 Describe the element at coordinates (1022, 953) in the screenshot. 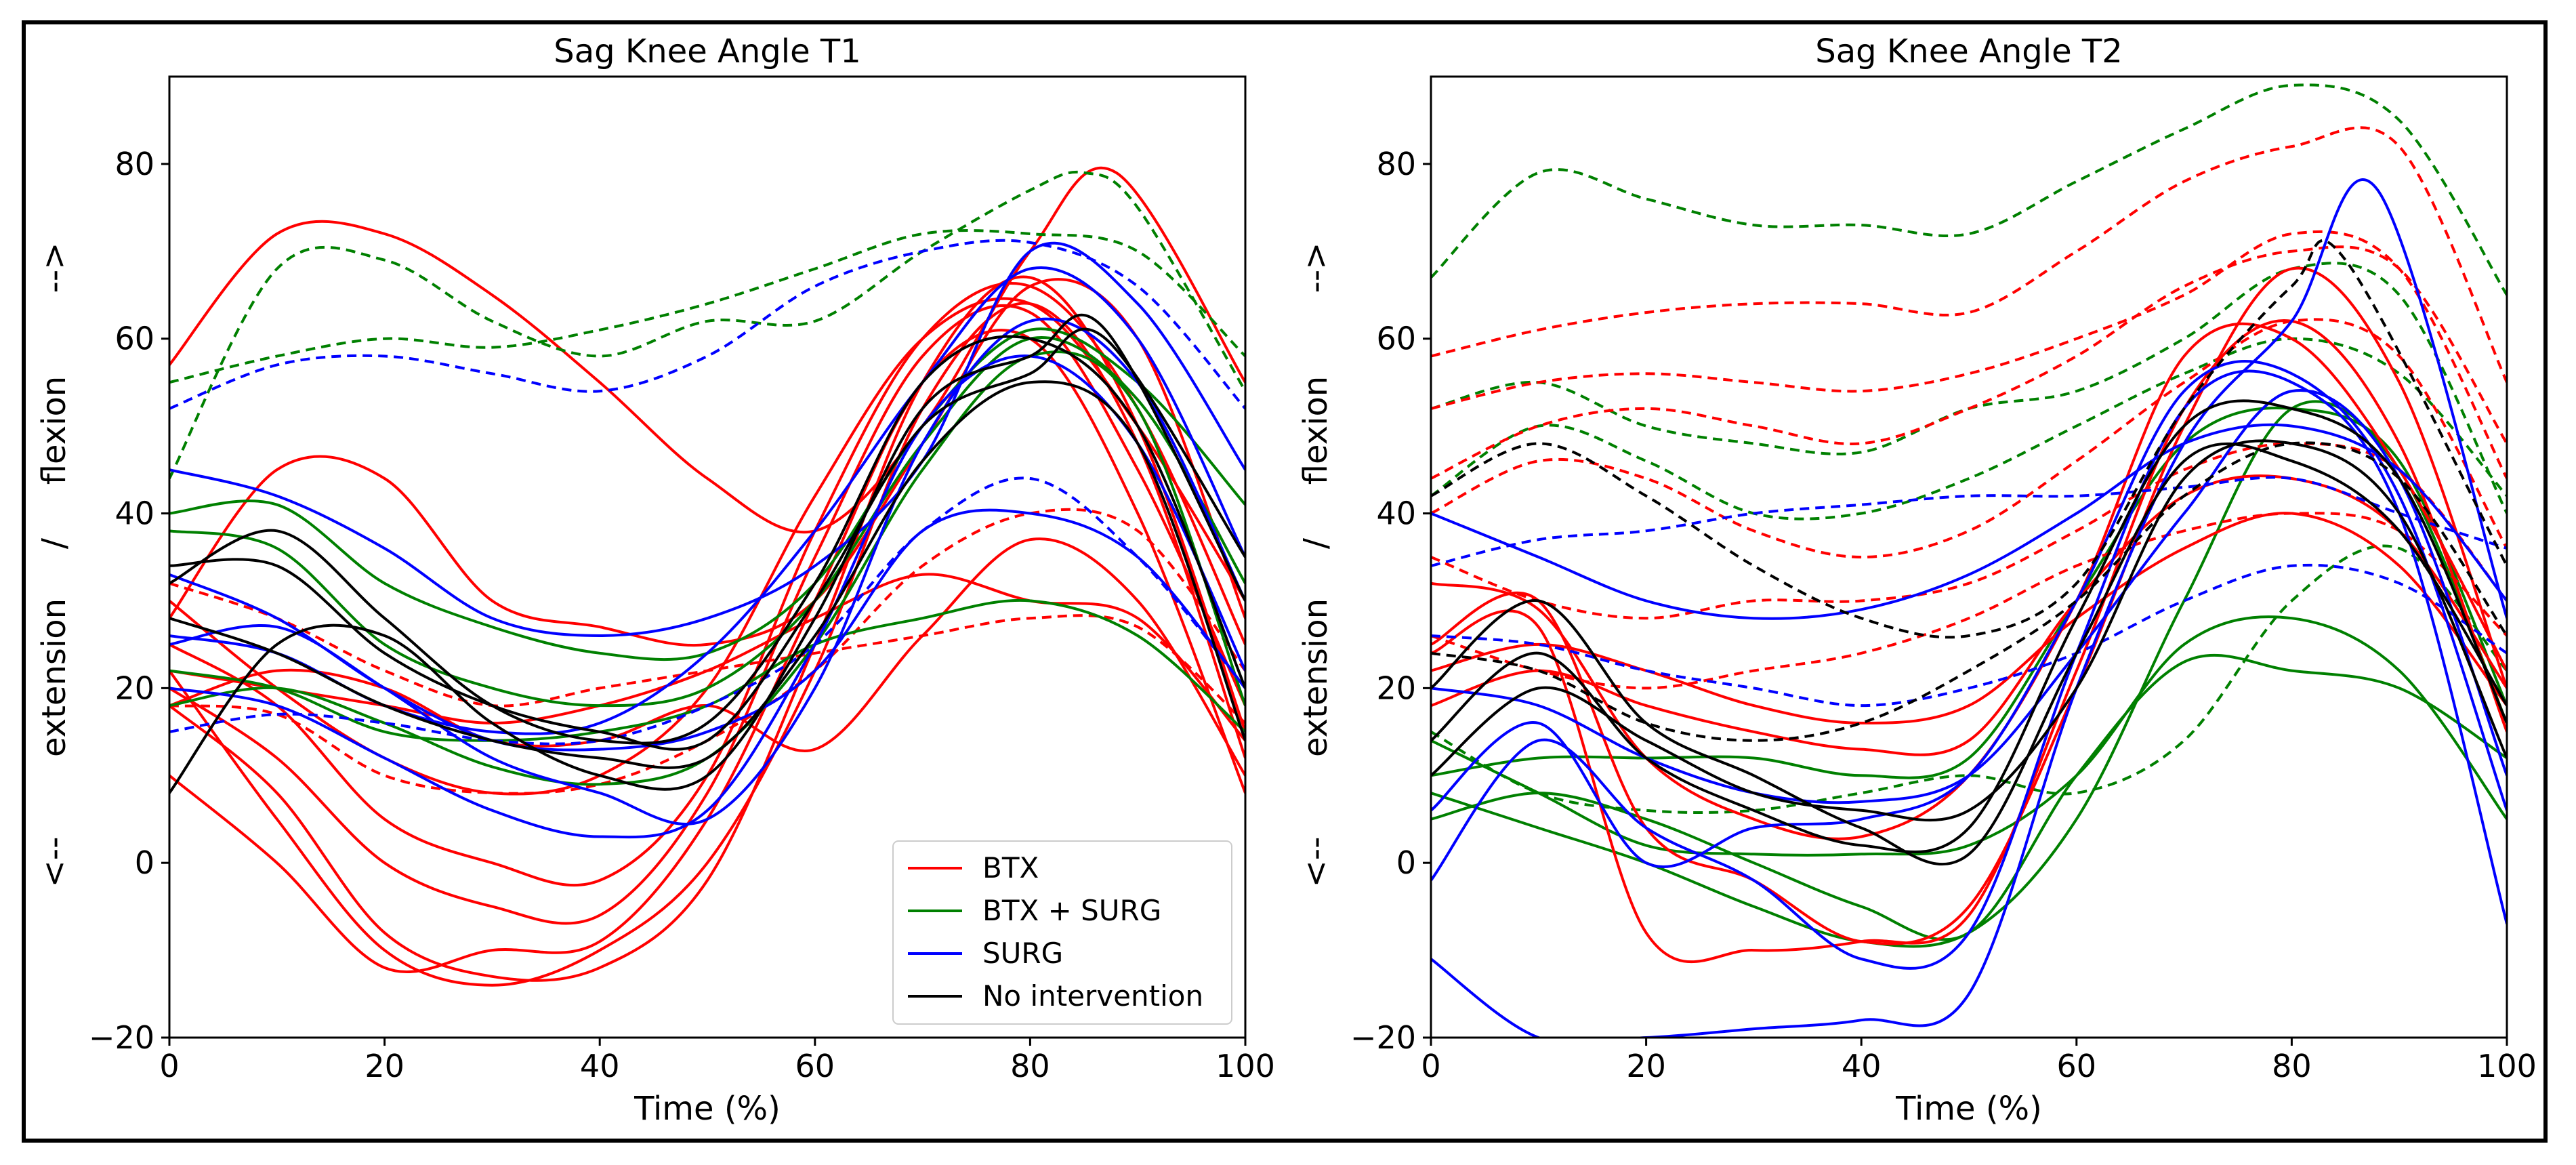

I see `legend-label: SURG` at that location.